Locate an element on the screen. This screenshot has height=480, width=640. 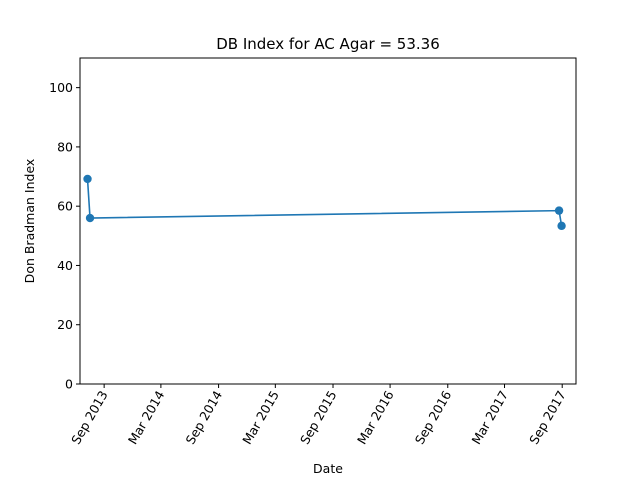
series-line is located at coordinates (324, 202).